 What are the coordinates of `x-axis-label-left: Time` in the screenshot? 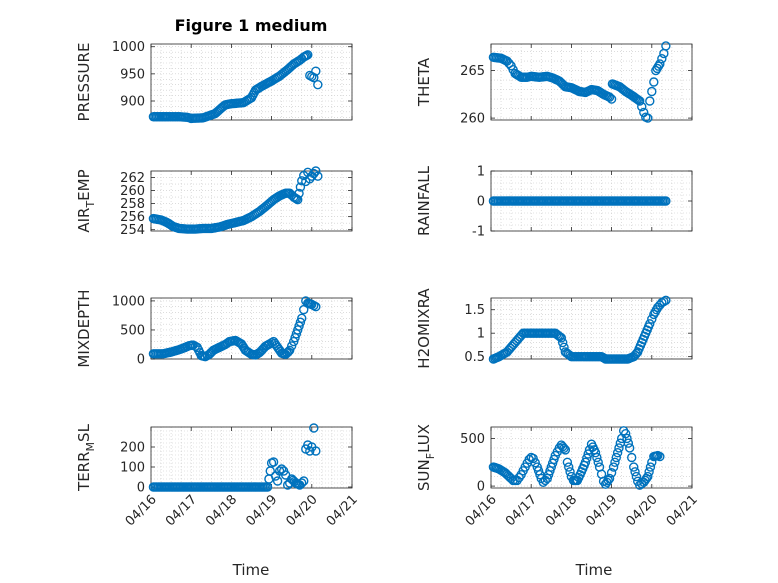 It's located at (251, 570).